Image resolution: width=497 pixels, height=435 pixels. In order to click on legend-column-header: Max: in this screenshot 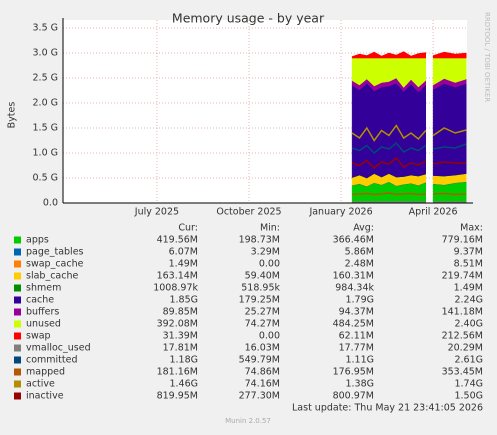, I will do `click(471, 228)`.